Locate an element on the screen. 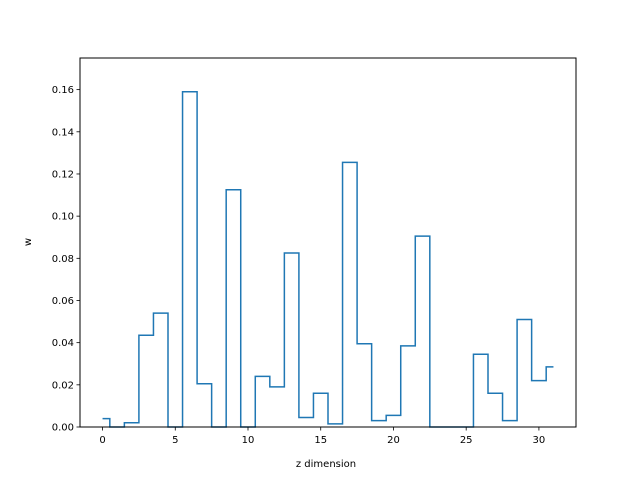  x-axis-label: z dimension is located at coordinates (326, 464).